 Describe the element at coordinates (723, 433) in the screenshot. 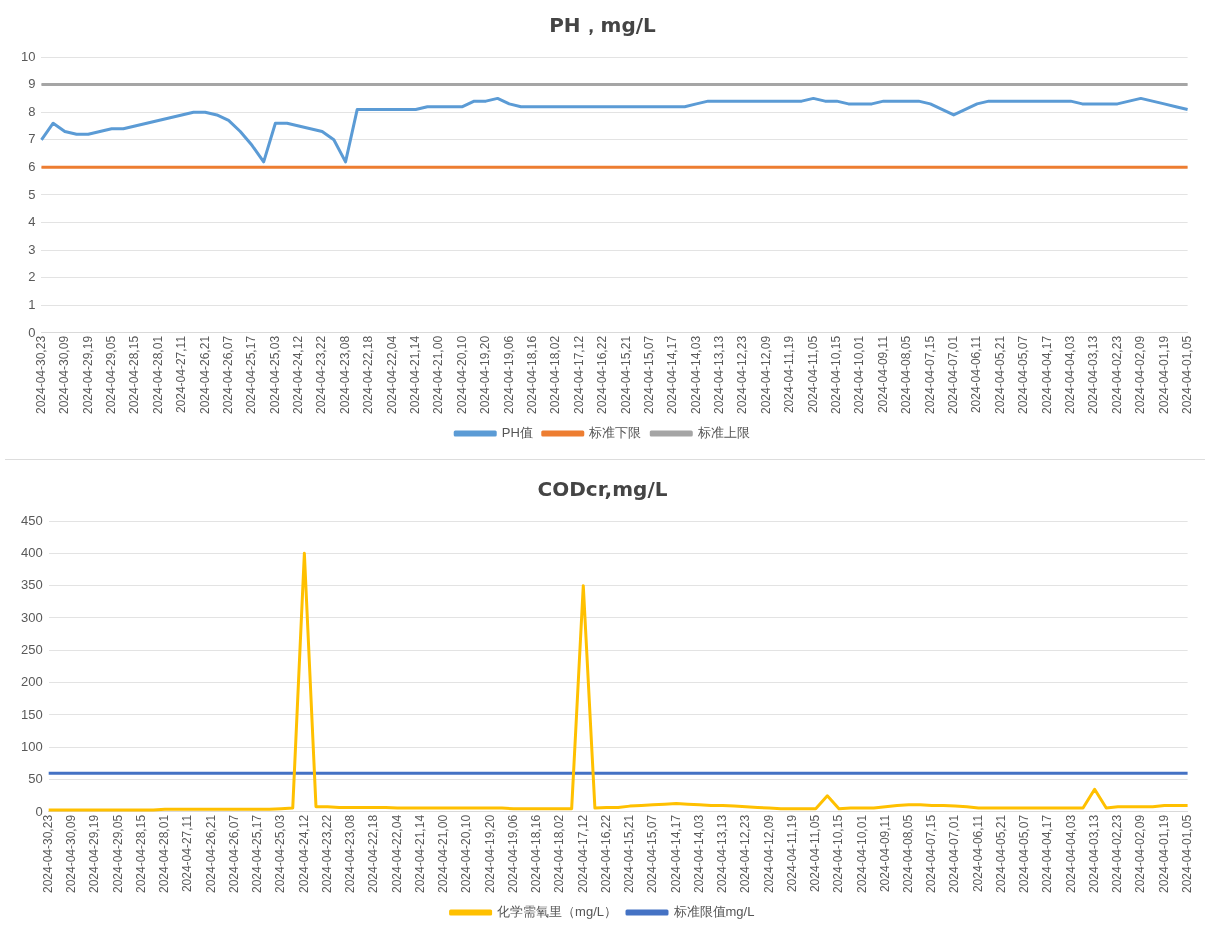

I see `legend-label: 标准上限` at that location.